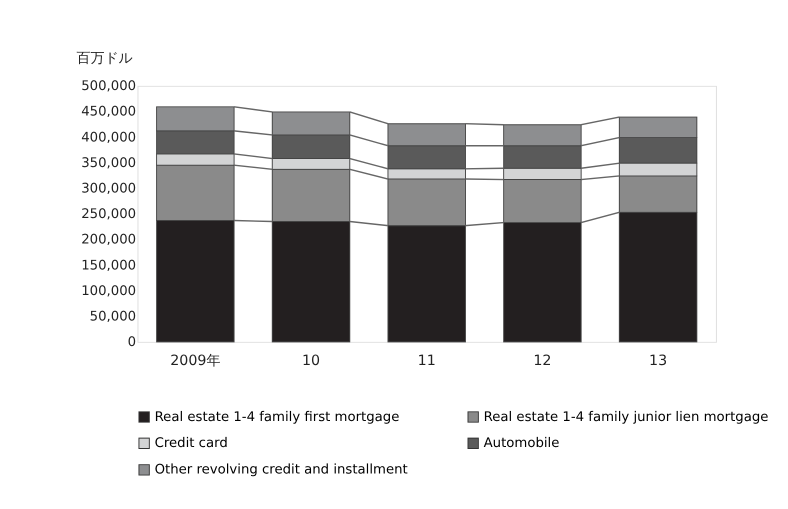 The height and width of the screenshot is (509, 788). What do you see at coordinates (108, 112) in the screenshot?
I see `y-tick-label: 450,000` at bounding box center [108, 112].